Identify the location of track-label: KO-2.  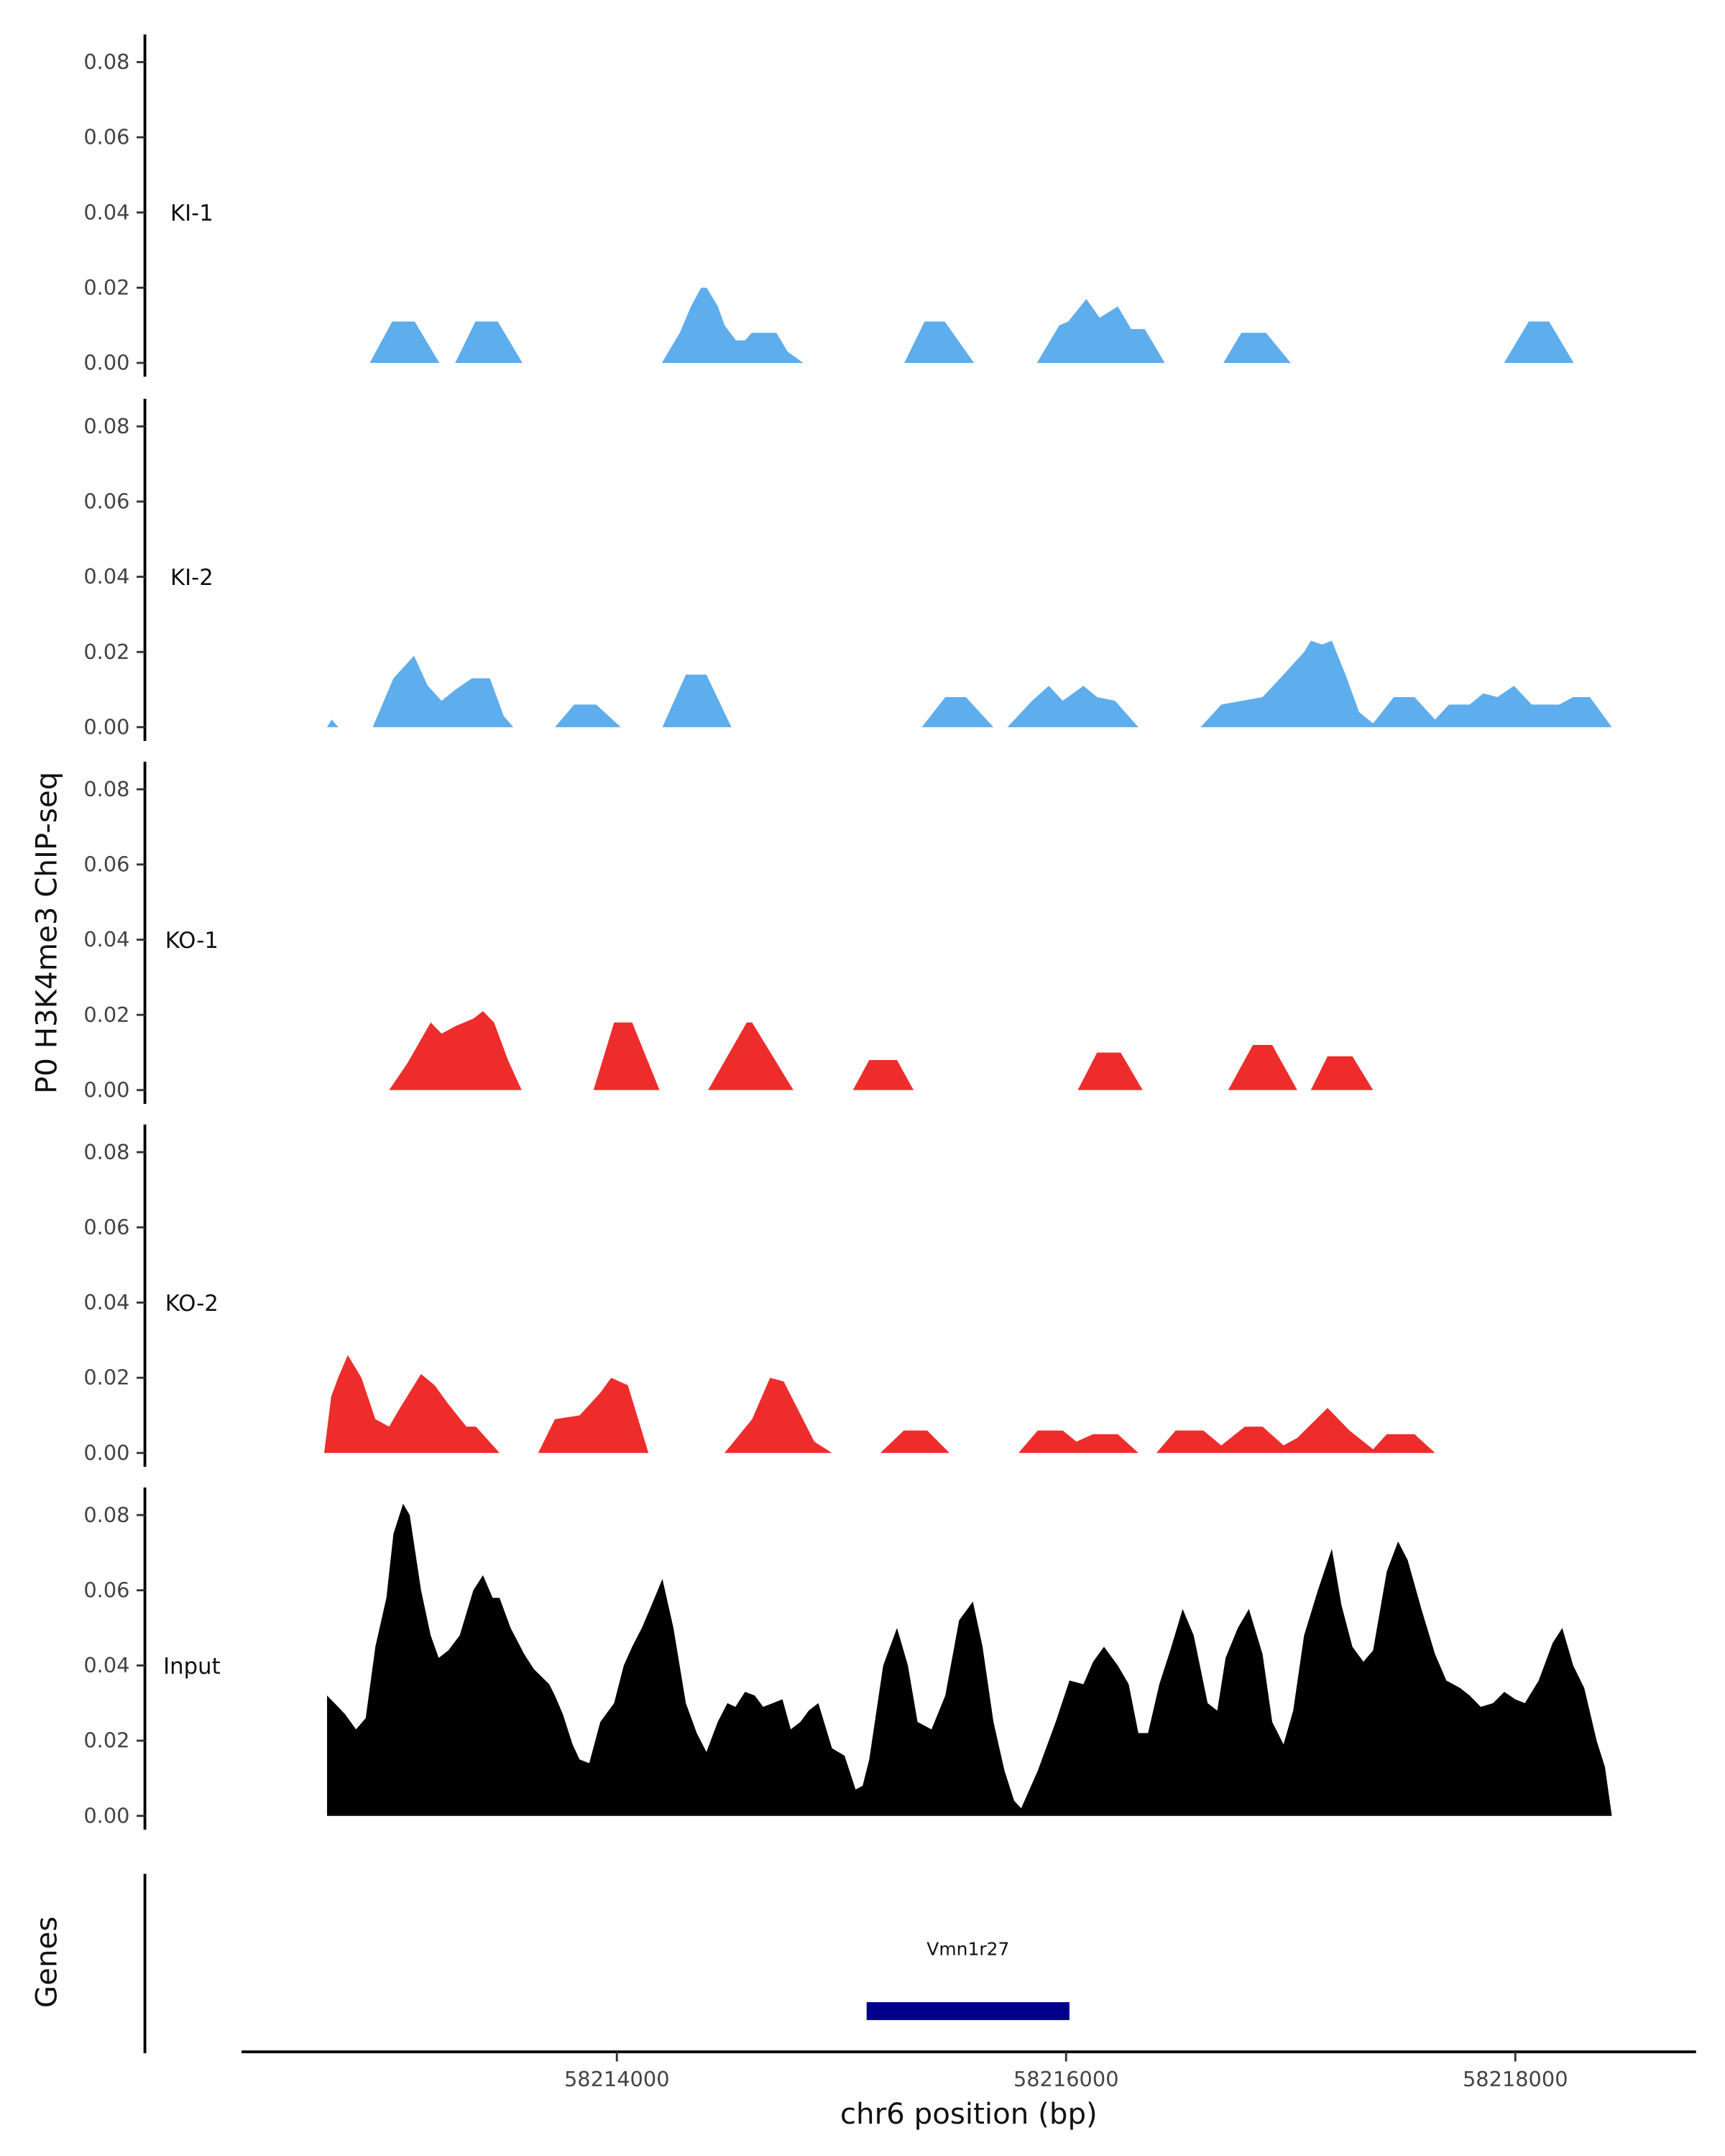
(191, 1304).